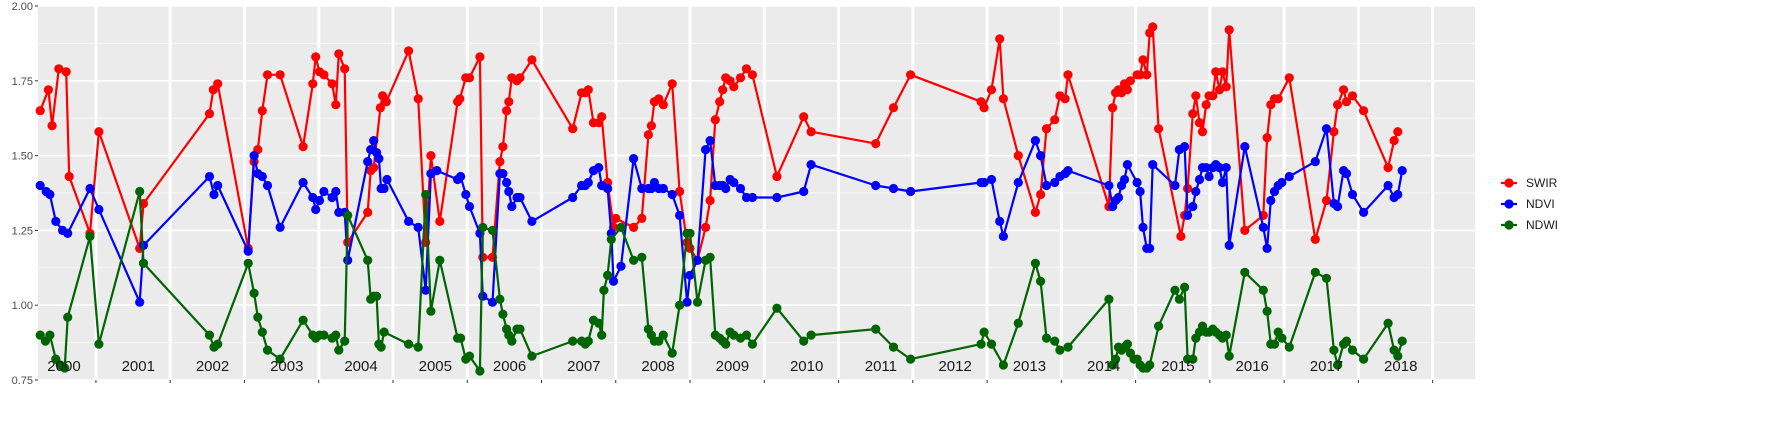 The height and width of the screenshot is (442, 1773). What do you see at coordinates (1509, 183) in the screenshot?
I see `legend-key-point-swir` at bounding box center [1509, 183].